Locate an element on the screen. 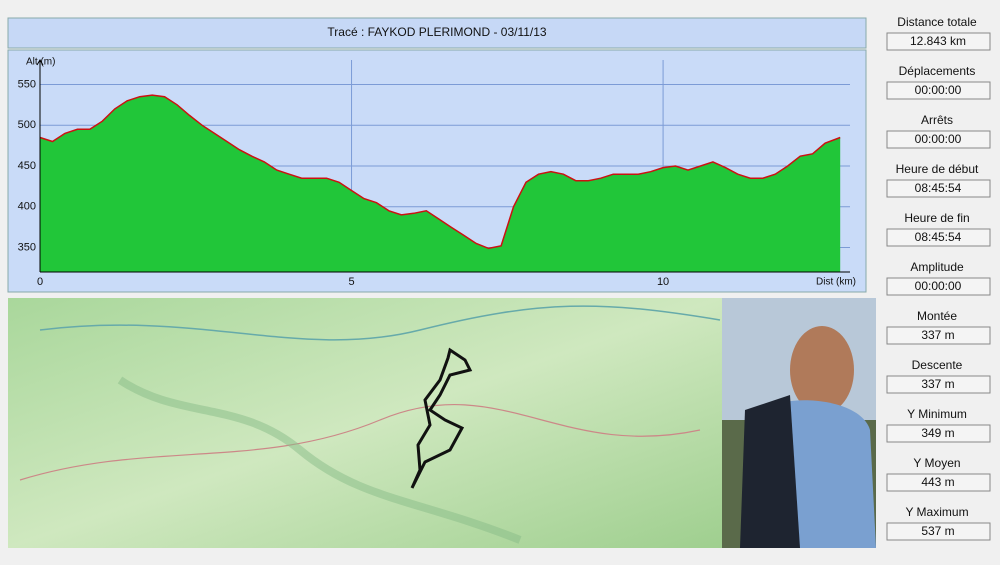 This screenshot has height=565, width=1000. track-title: Tracé : FAYKOD PLERIMOND - 03/11/13 is located at coordinates (437, 32).